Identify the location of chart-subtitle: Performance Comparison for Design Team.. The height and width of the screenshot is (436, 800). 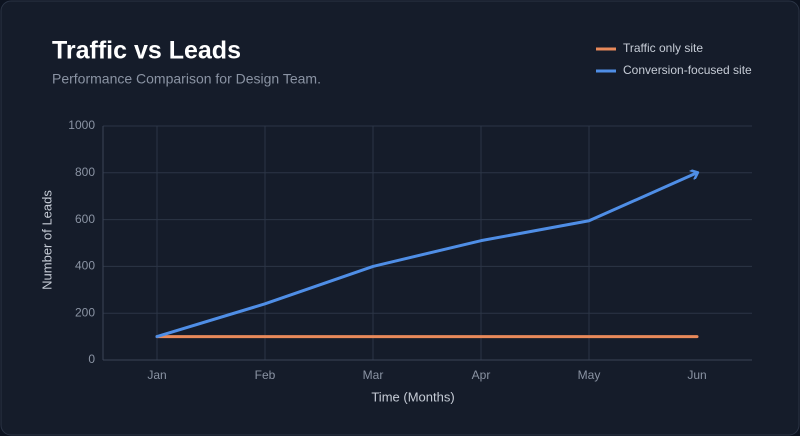
(186, 79).